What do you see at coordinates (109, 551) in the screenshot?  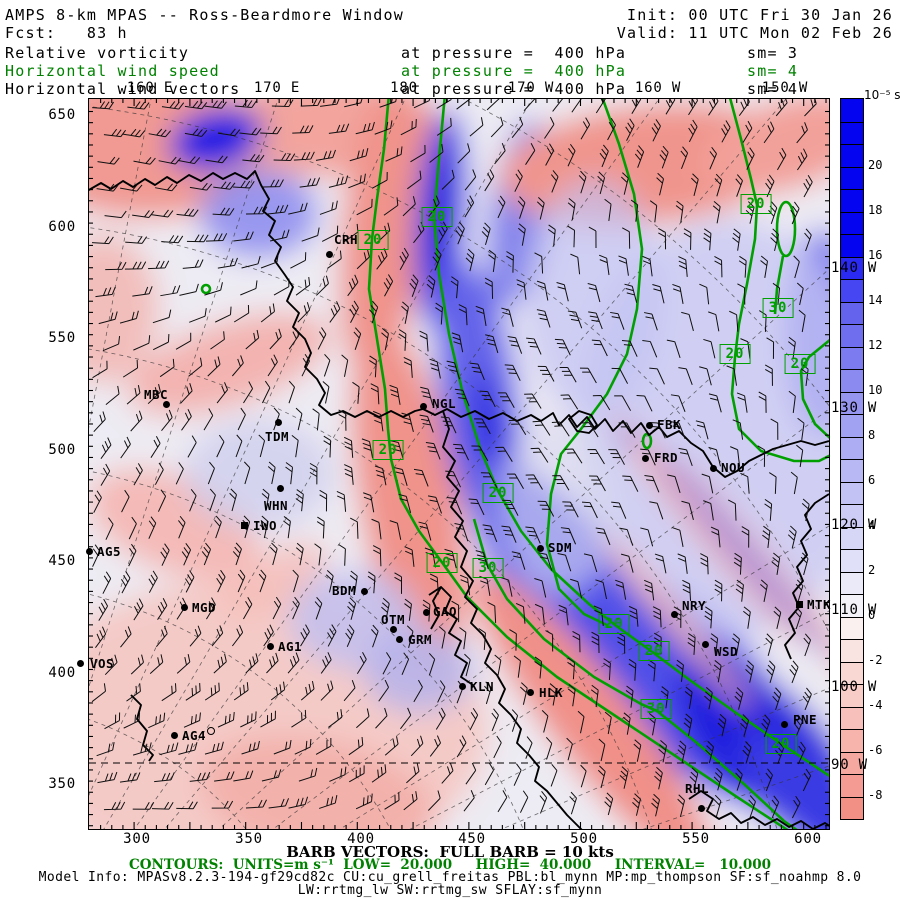 I see `station-label: AG5` at bounding box center [109, 551].